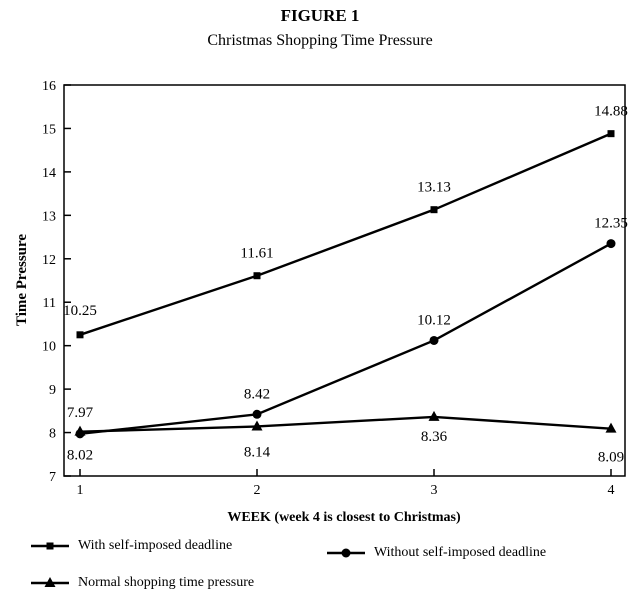 Image resolution: width=640 pixels, height=602 pixels. What do you see at coordinates (320, 40) in the screenshot?
I see `figure-subtitle: Christmas Shopping Time Pressure` at bounding box center [320, 40].